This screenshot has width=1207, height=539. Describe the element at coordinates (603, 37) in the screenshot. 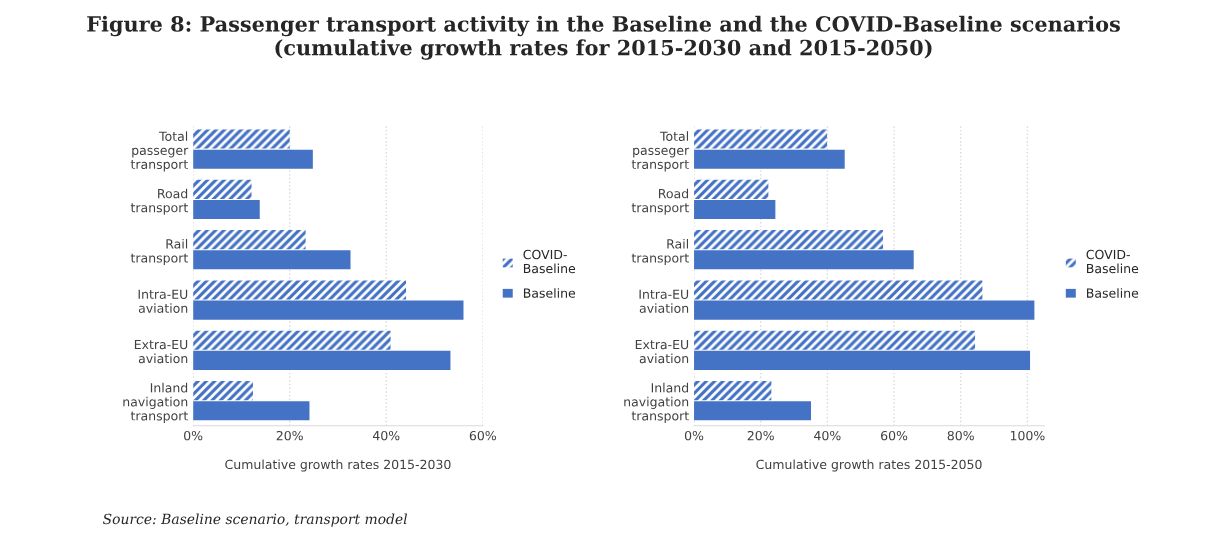

I see `text: Figure 8: Passenger transport activity in the Baseline and the COVID-Baseline scenarios (cumulative growth rates for 2015-2030 and 2015-2050)` at that location.